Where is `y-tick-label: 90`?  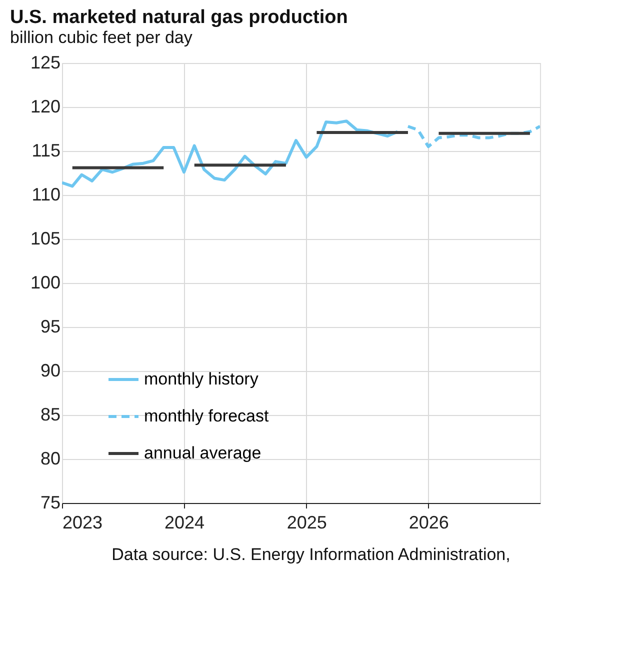 y-tick-label: 90 is located at coordinates (50, 370).